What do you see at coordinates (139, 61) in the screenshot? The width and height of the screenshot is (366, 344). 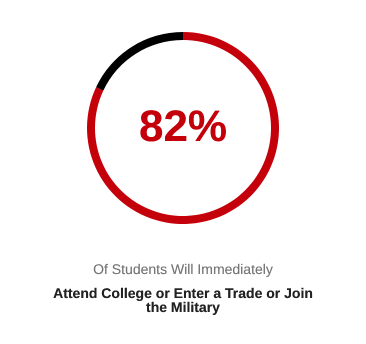 I see `donut-slice` at bounding box center [139, 61].